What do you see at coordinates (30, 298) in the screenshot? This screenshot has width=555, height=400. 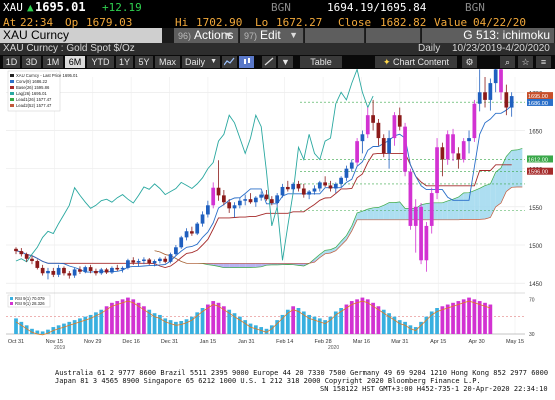 I see `rsi-legend-entry: RSI 9(1) 70.079` at bounding box center [30, 298].